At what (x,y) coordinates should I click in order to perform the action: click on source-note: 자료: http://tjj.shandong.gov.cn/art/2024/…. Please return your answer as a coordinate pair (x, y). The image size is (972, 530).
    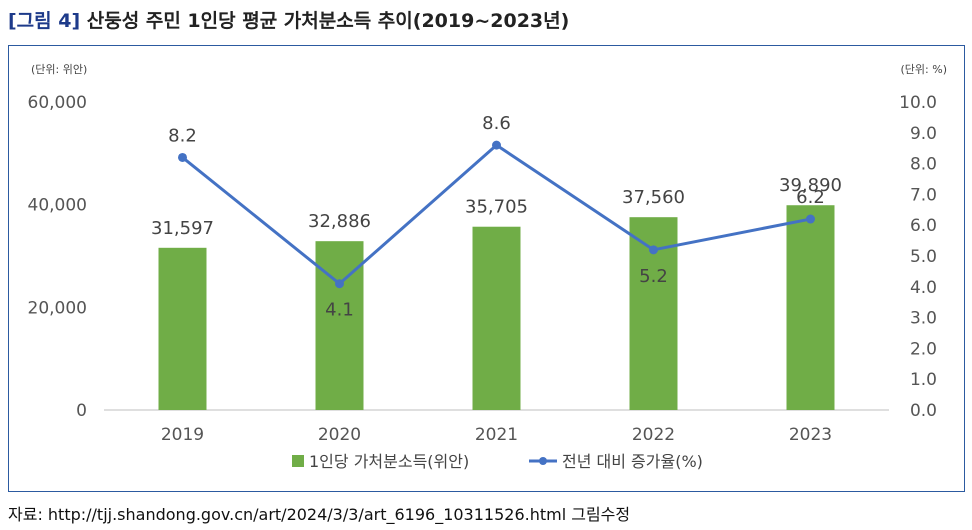
    Looking at the image, I should click on (319, 514).